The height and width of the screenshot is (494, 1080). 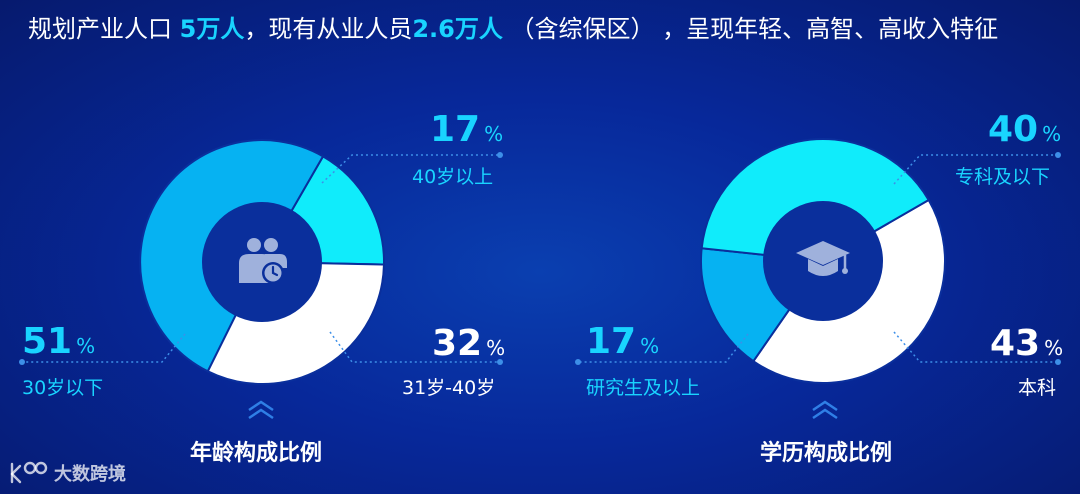 What do you see at coordinates (578, 362) in the screenshot?
I see `edu-leader-graduate-dot` at bounding box center [578, 362].